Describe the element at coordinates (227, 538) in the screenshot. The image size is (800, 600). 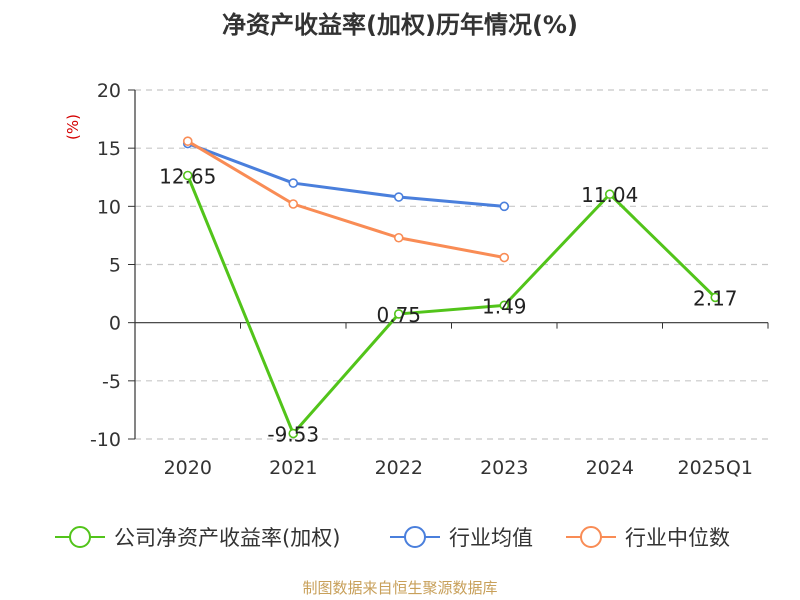
I see `legend-label-1: 公司净资产收益率(加权)` at that location.